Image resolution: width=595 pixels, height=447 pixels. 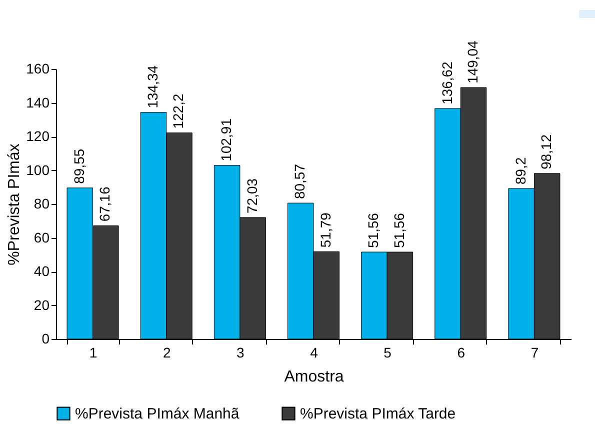 I want to click on y-tick-label: 60, so click(x=42, y=237).